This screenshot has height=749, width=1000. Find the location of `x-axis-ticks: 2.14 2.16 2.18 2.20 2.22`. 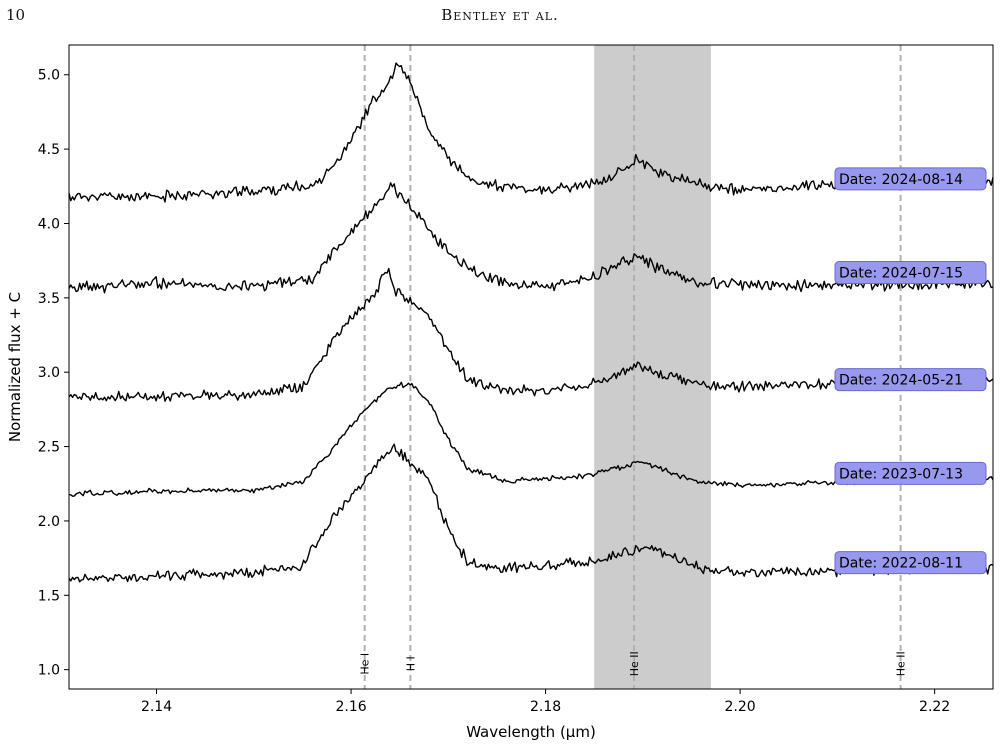

x-axis-ticks: 2.14 2.16 2.18 2.20 2.22 is located at coordinates (545, 702).